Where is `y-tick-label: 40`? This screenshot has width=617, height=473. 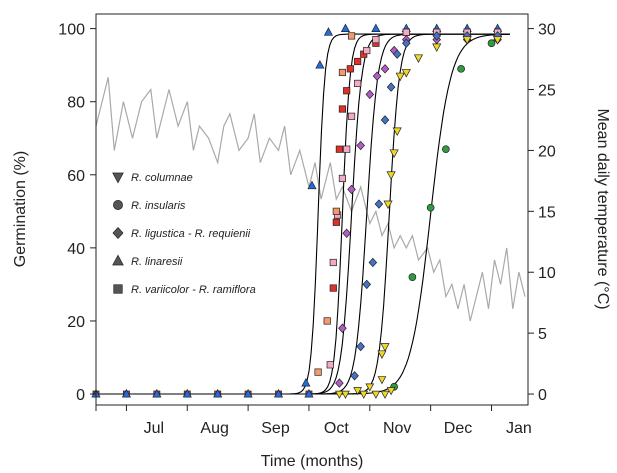
y-tick-label: 40 is located at coordinates (76, 249).